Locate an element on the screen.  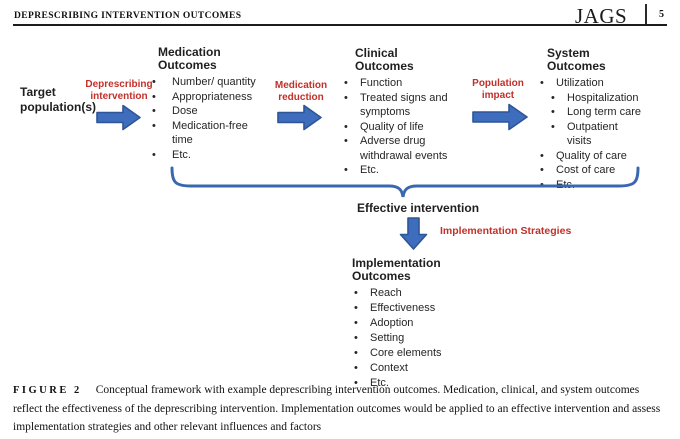
list-item-label: Dose is located at coordinates (185, 111).